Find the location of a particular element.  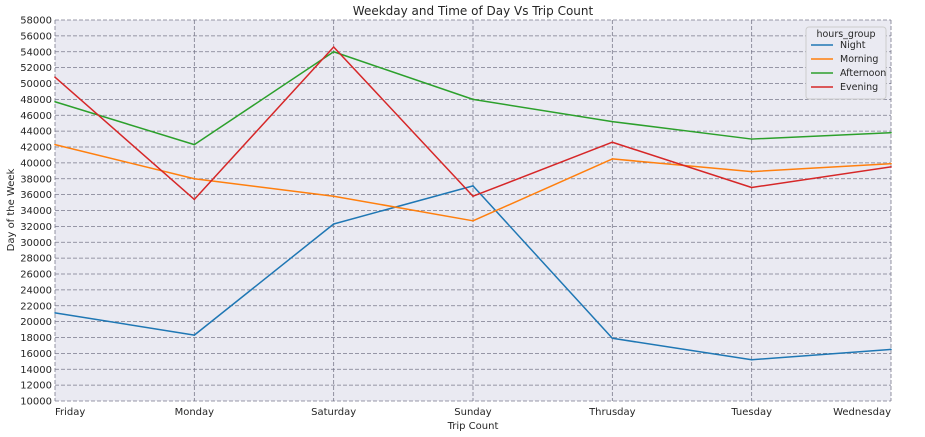

x-tick-label: Tuesday is located at coordinates (751, 412).